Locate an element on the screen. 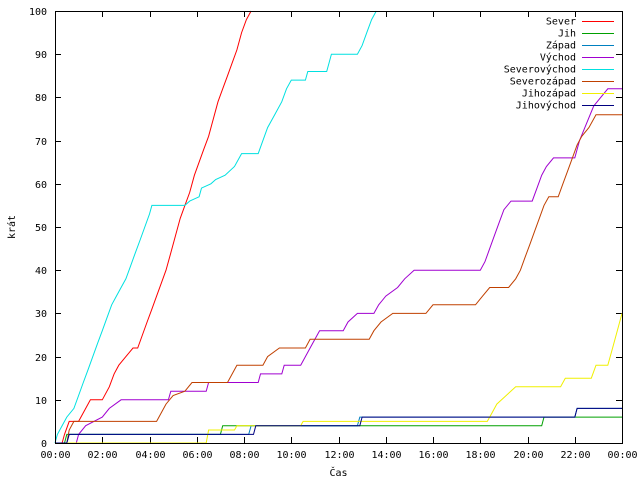  x-tick-label: 16:00 is located at coordinates (433, 455).